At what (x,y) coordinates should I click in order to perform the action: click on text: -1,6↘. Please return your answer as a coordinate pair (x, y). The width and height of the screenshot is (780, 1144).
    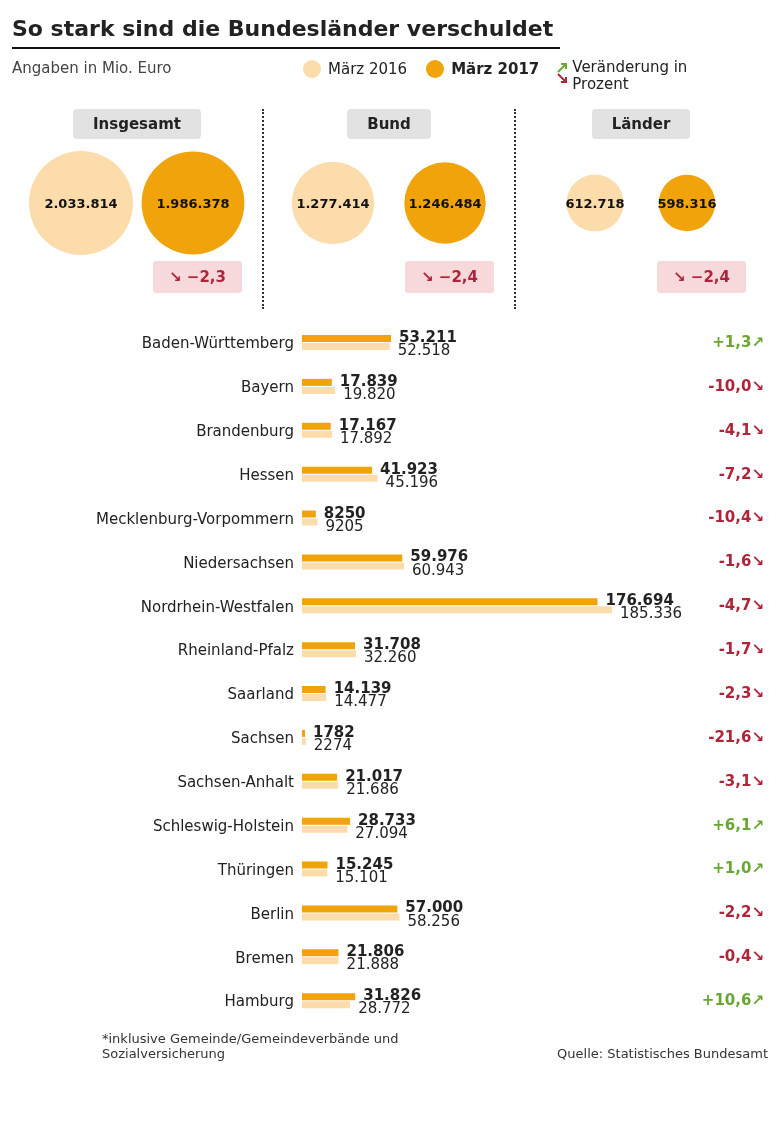
    Looking at the image, I should click on (741, 561).